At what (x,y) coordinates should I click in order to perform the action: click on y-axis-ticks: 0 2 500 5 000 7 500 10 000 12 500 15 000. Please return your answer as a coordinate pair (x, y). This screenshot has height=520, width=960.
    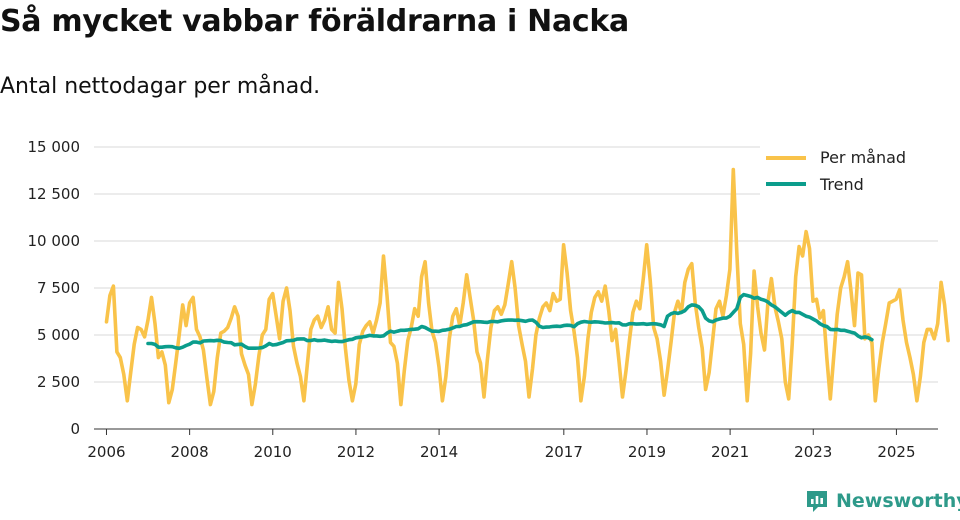
    Looking at the image, I should click on (54, 288).